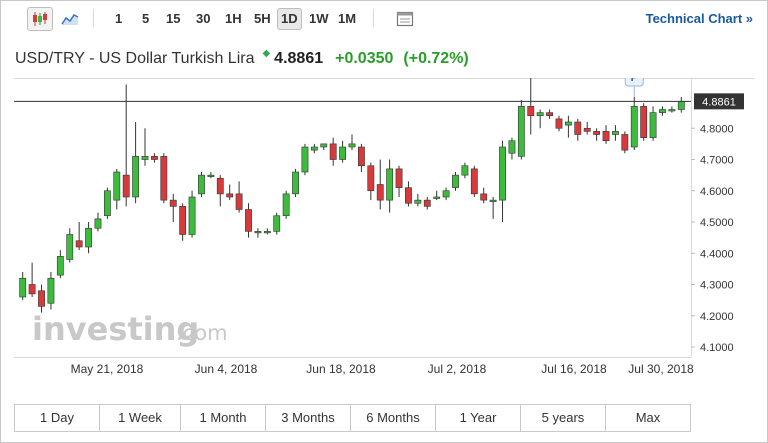 The width and height of the screenshot is (768, 443). I want to click on timeframe-15-min: 15, so click(173, 18).